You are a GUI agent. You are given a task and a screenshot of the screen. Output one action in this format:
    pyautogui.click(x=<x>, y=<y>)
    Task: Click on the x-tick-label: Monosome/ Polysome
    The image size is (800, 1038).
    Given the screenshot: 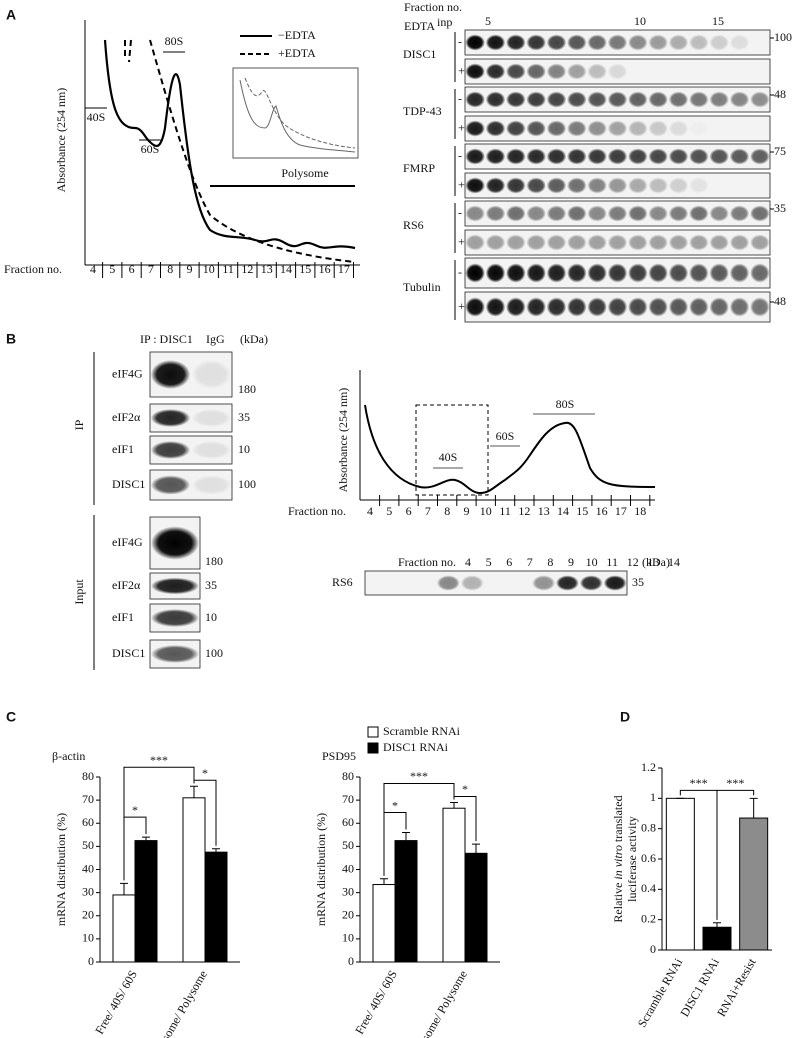 What is the action you would take?
    pyautogui.click(x=437, y=1003)
    